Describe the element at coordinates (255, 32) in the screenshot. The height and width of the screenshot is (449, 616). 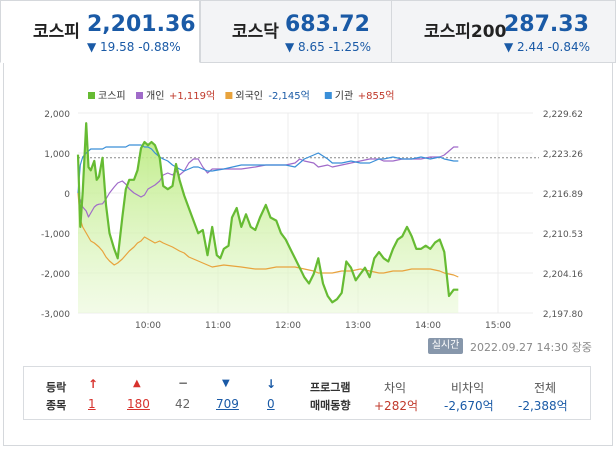
I see `tab-name: 코스닥` at that location.